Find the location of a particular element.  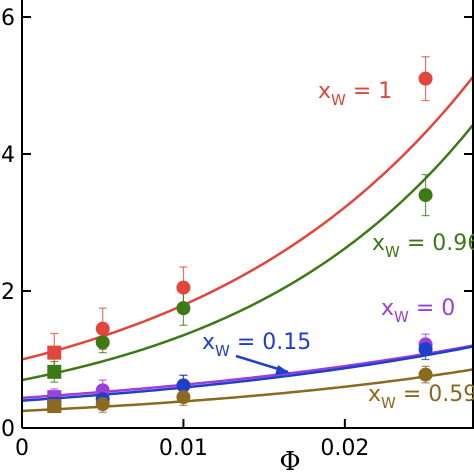

series-label-value-3: = 0.15 is located at coordinates (270, 342).